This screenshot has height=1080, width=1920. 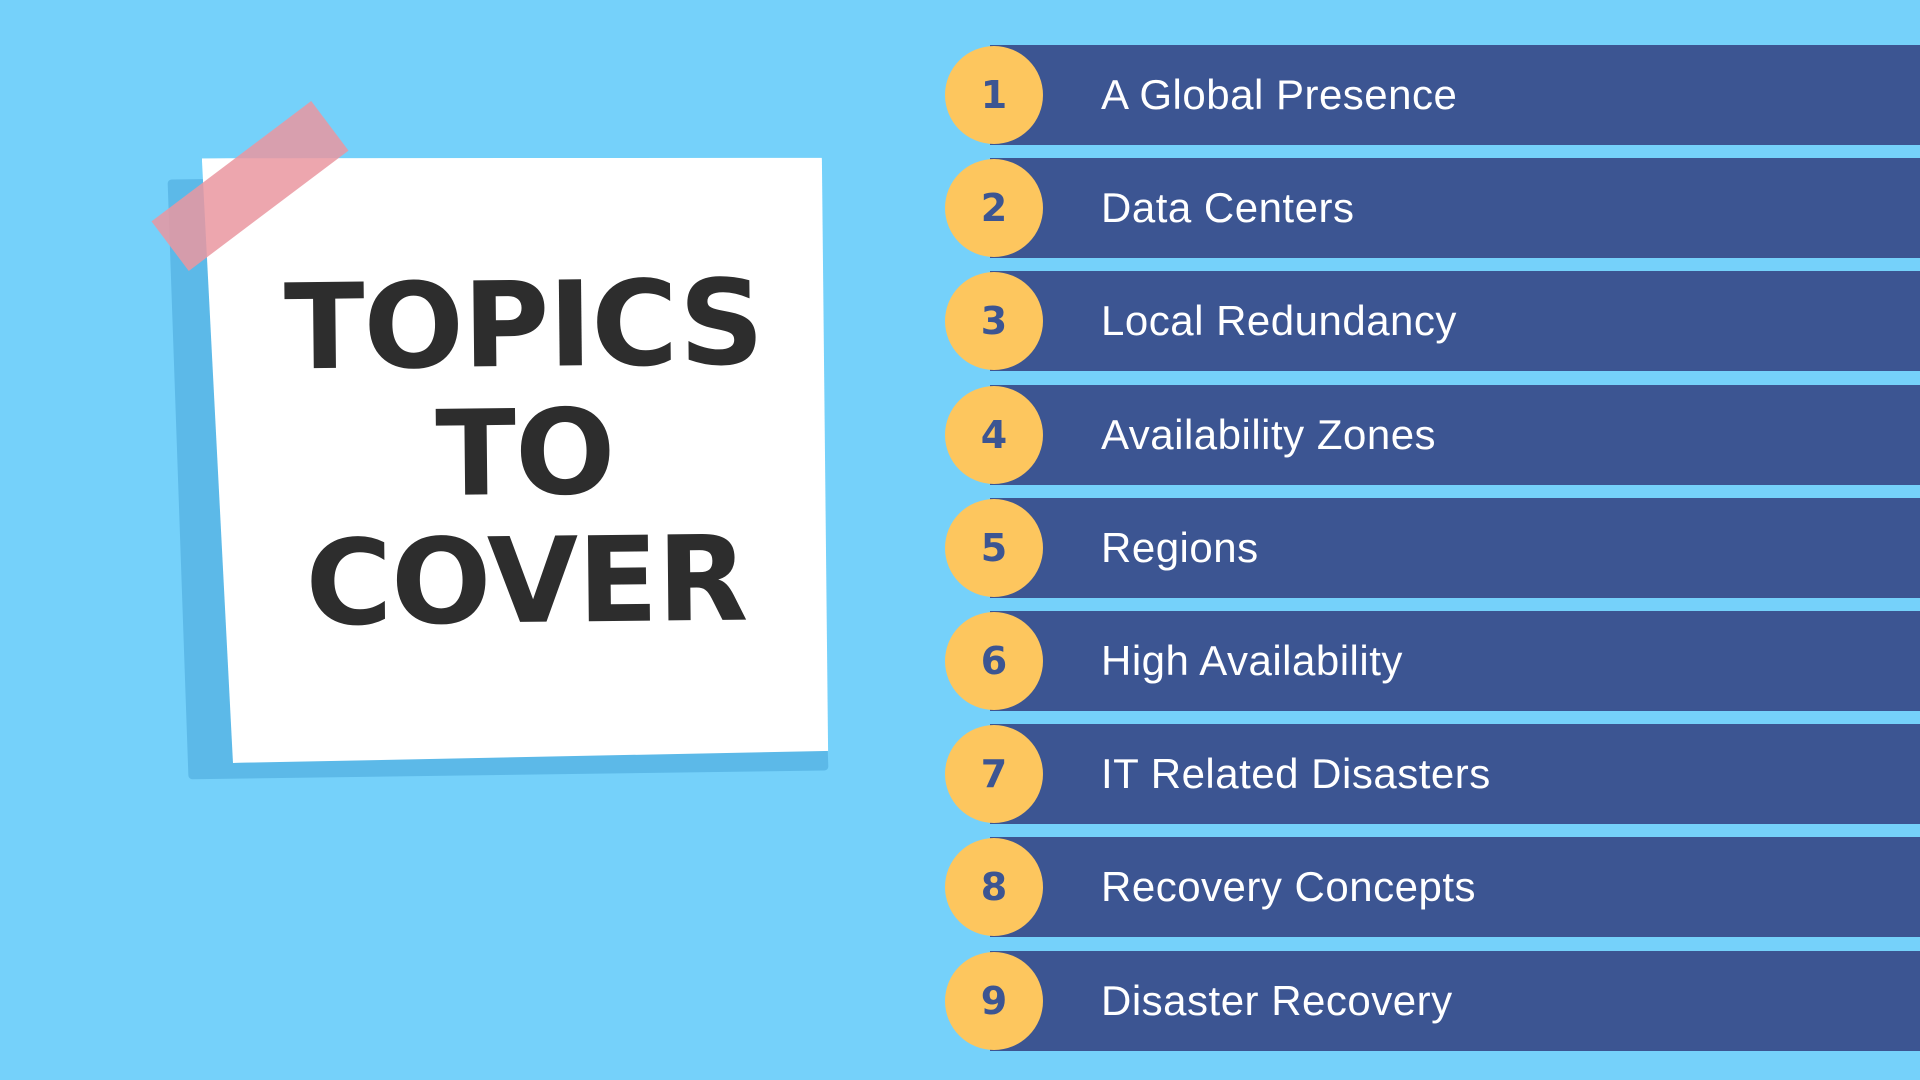 I want to click on topic-label: Regions, so click(x=1180, y=547).